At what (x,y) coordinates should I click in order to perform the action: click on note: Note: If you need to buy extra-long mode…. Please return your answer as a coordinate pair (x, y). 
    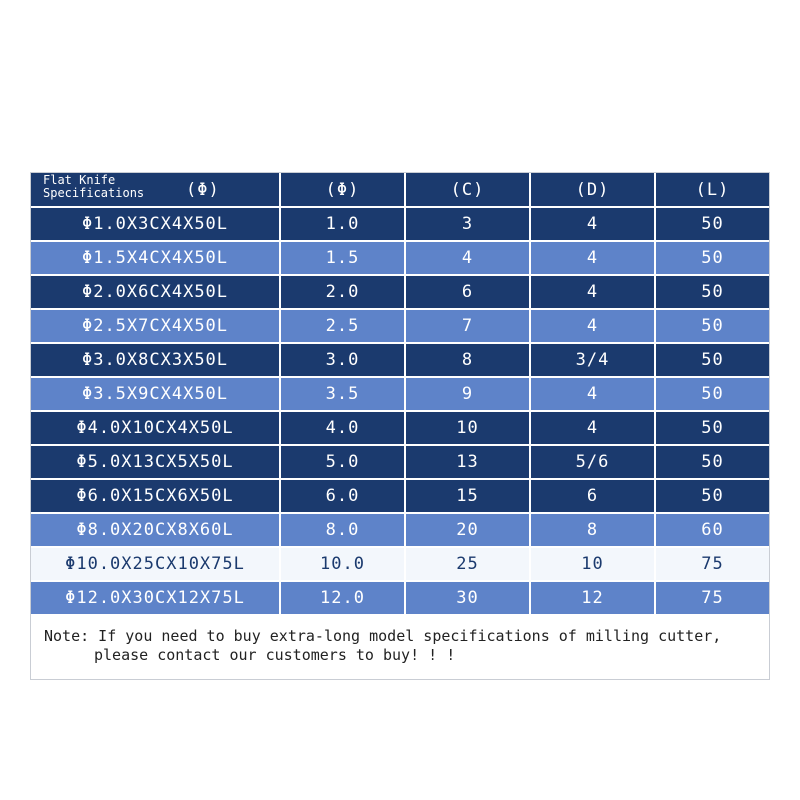
    Looking at the image, I should click on (400, 647).